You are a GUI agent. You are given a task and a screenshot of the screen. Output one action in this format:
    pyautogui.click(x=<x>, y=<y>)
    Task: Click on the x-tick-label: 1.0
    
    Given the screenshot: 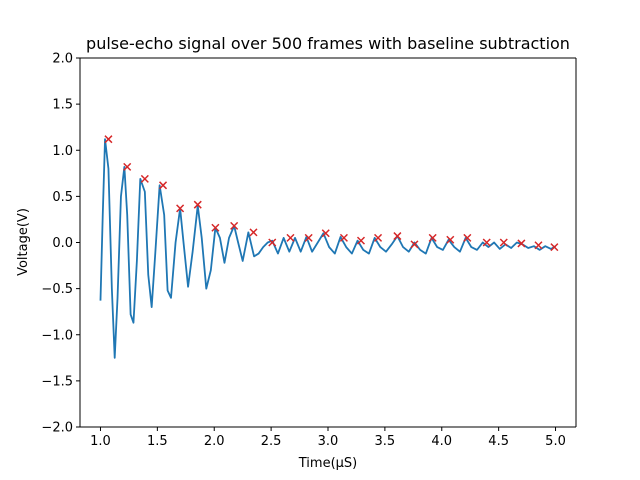 What is the action you would take?
    pyautogui.click(x=100, y=441)
    